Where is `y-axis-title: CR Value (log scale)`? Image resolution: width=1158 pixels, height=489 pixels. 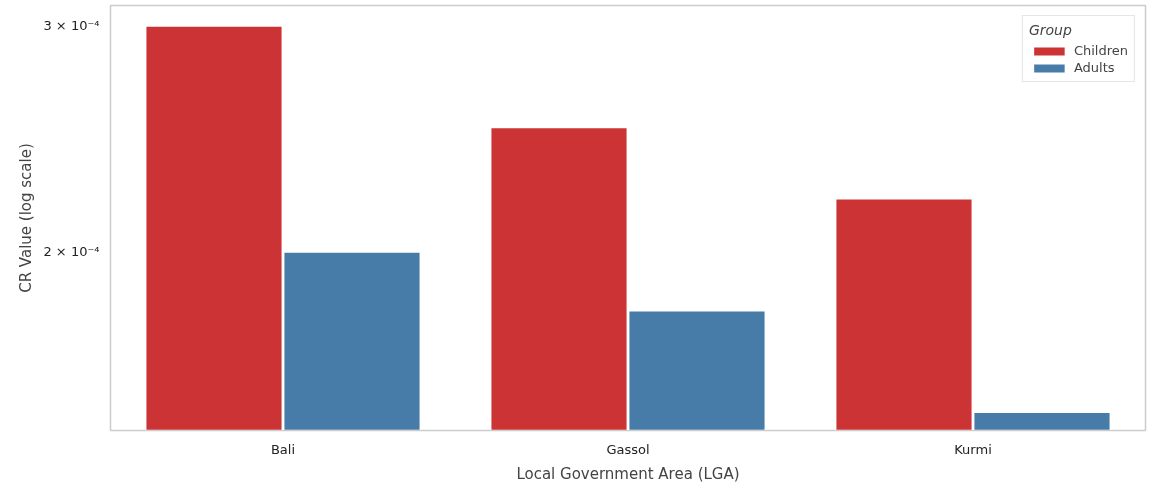
y-axis-title: CR Value (log scale) is located at coordinates (26, 218).